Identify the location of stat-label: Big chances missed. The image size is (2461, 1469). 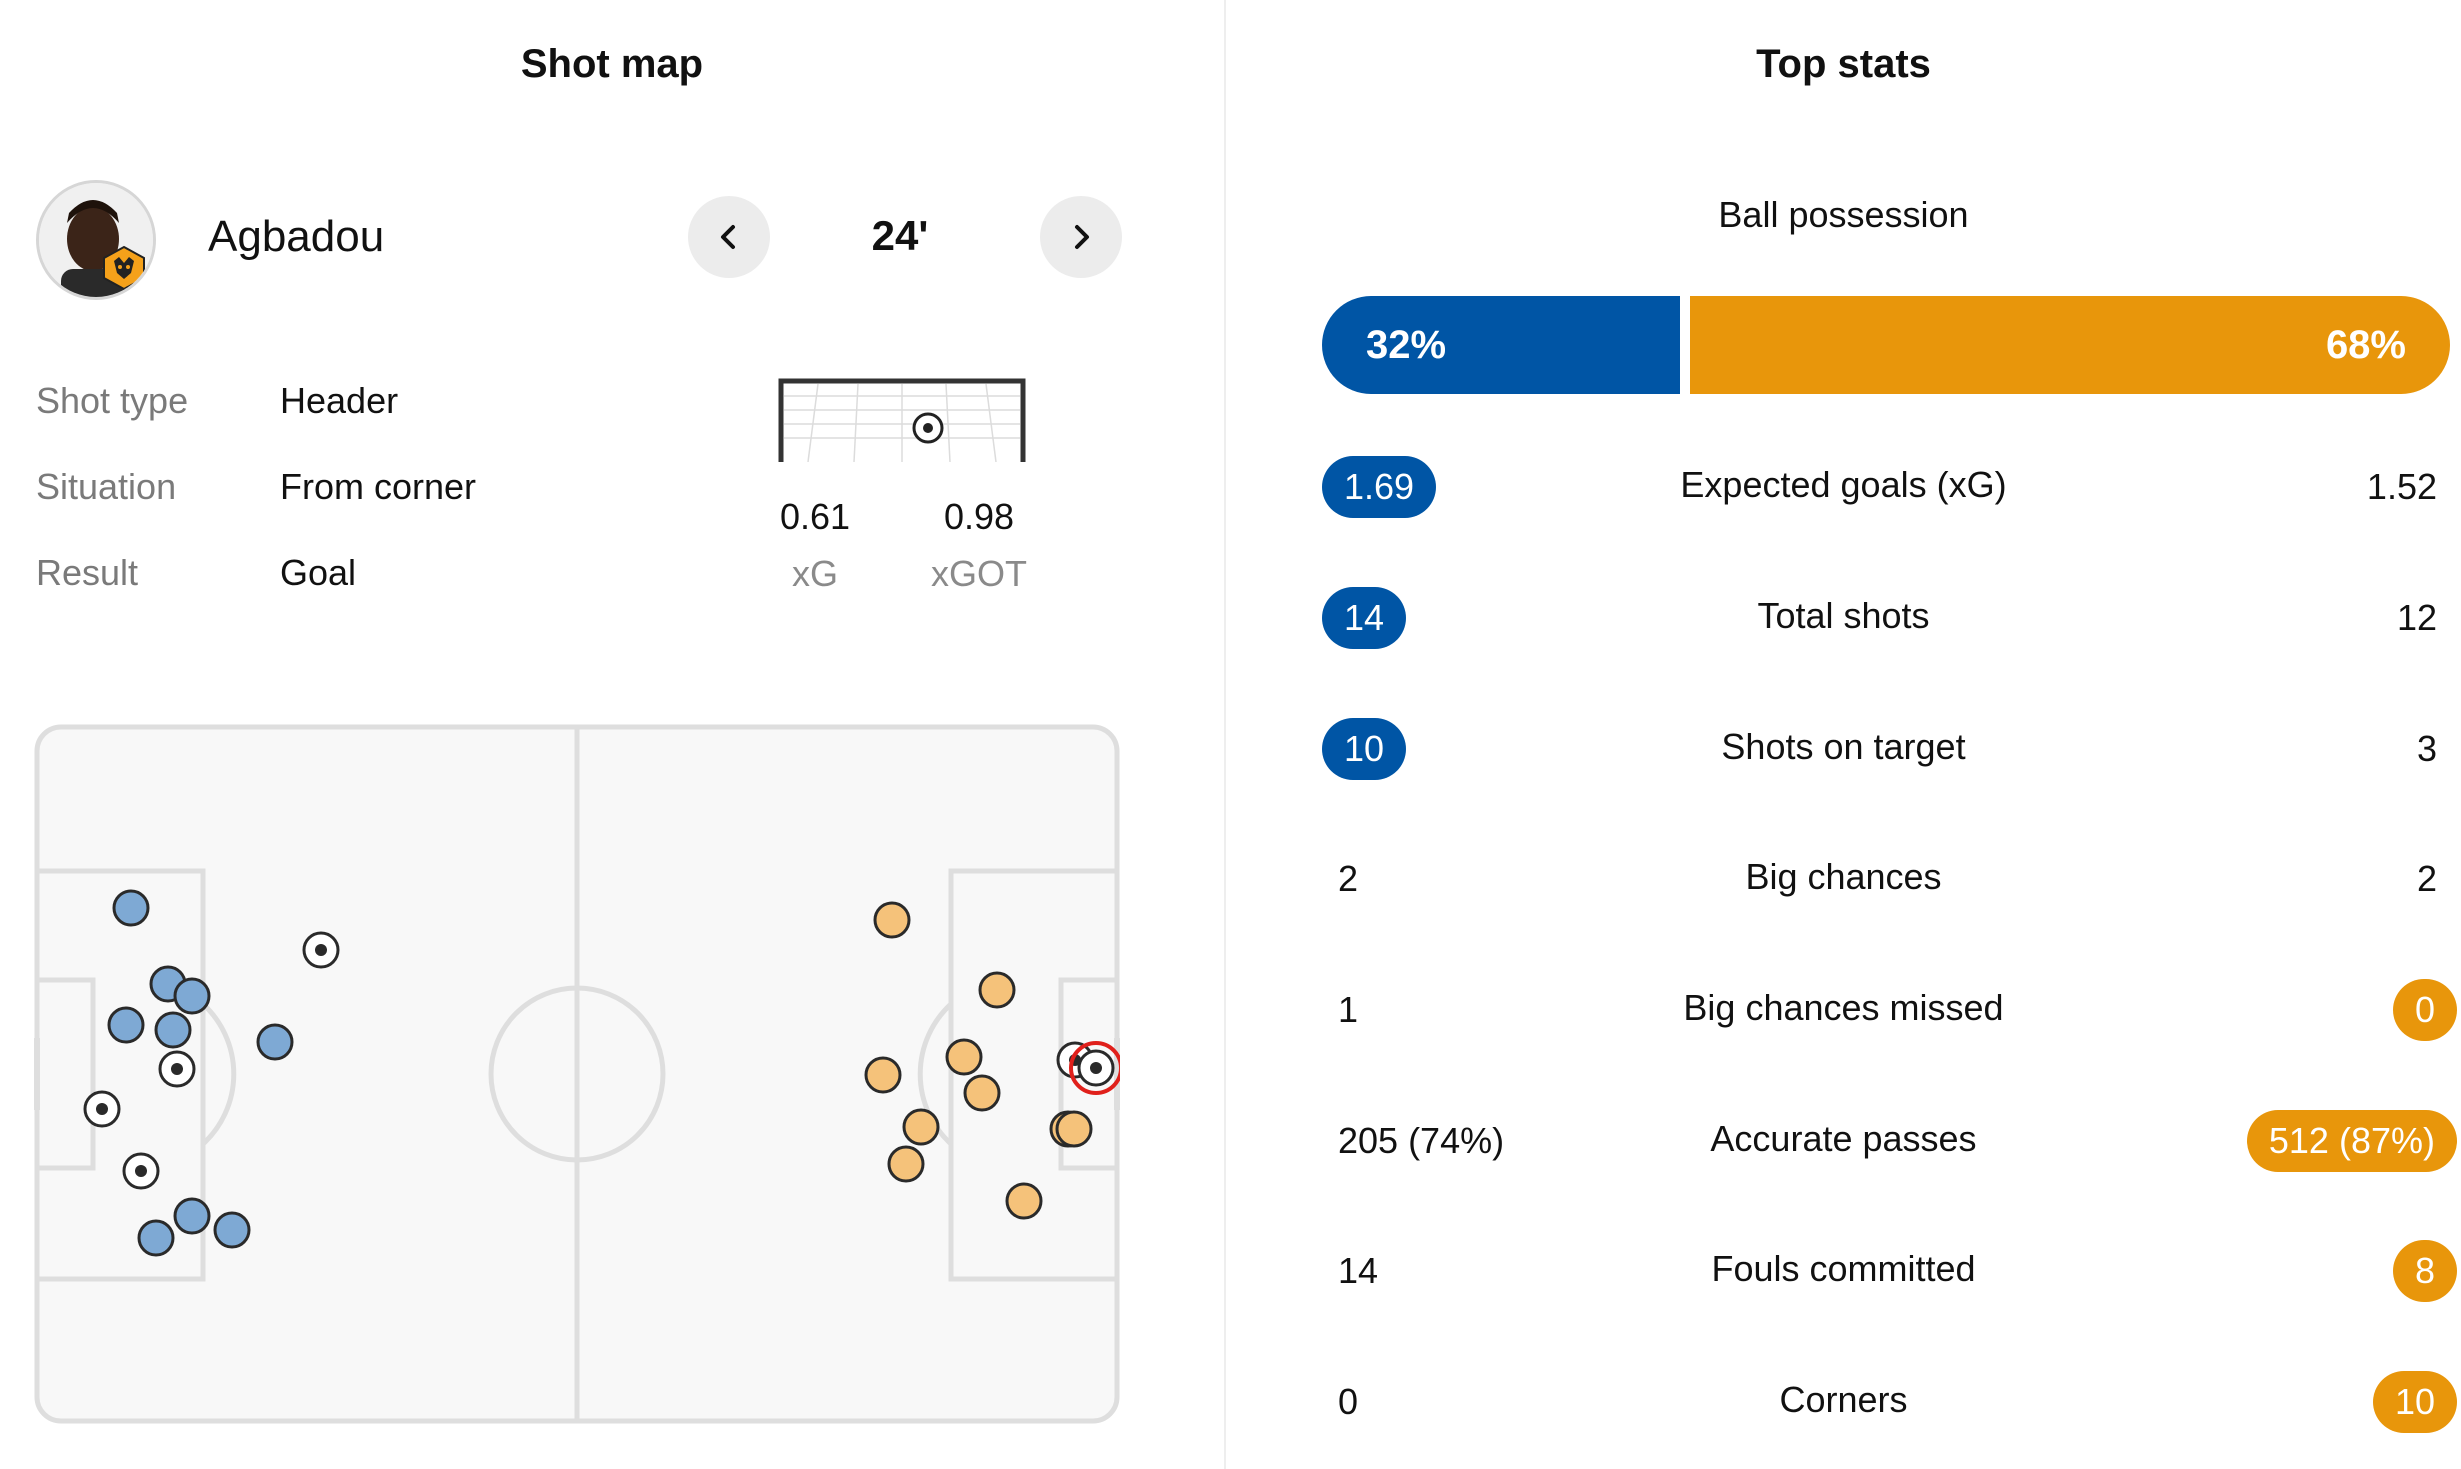
(1843, 1007).